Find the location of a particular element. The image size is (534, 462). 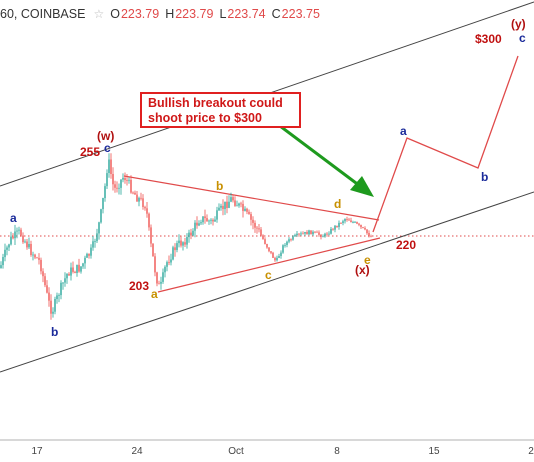

x-tick-oct: Oct is located at coordinates (236, 451).